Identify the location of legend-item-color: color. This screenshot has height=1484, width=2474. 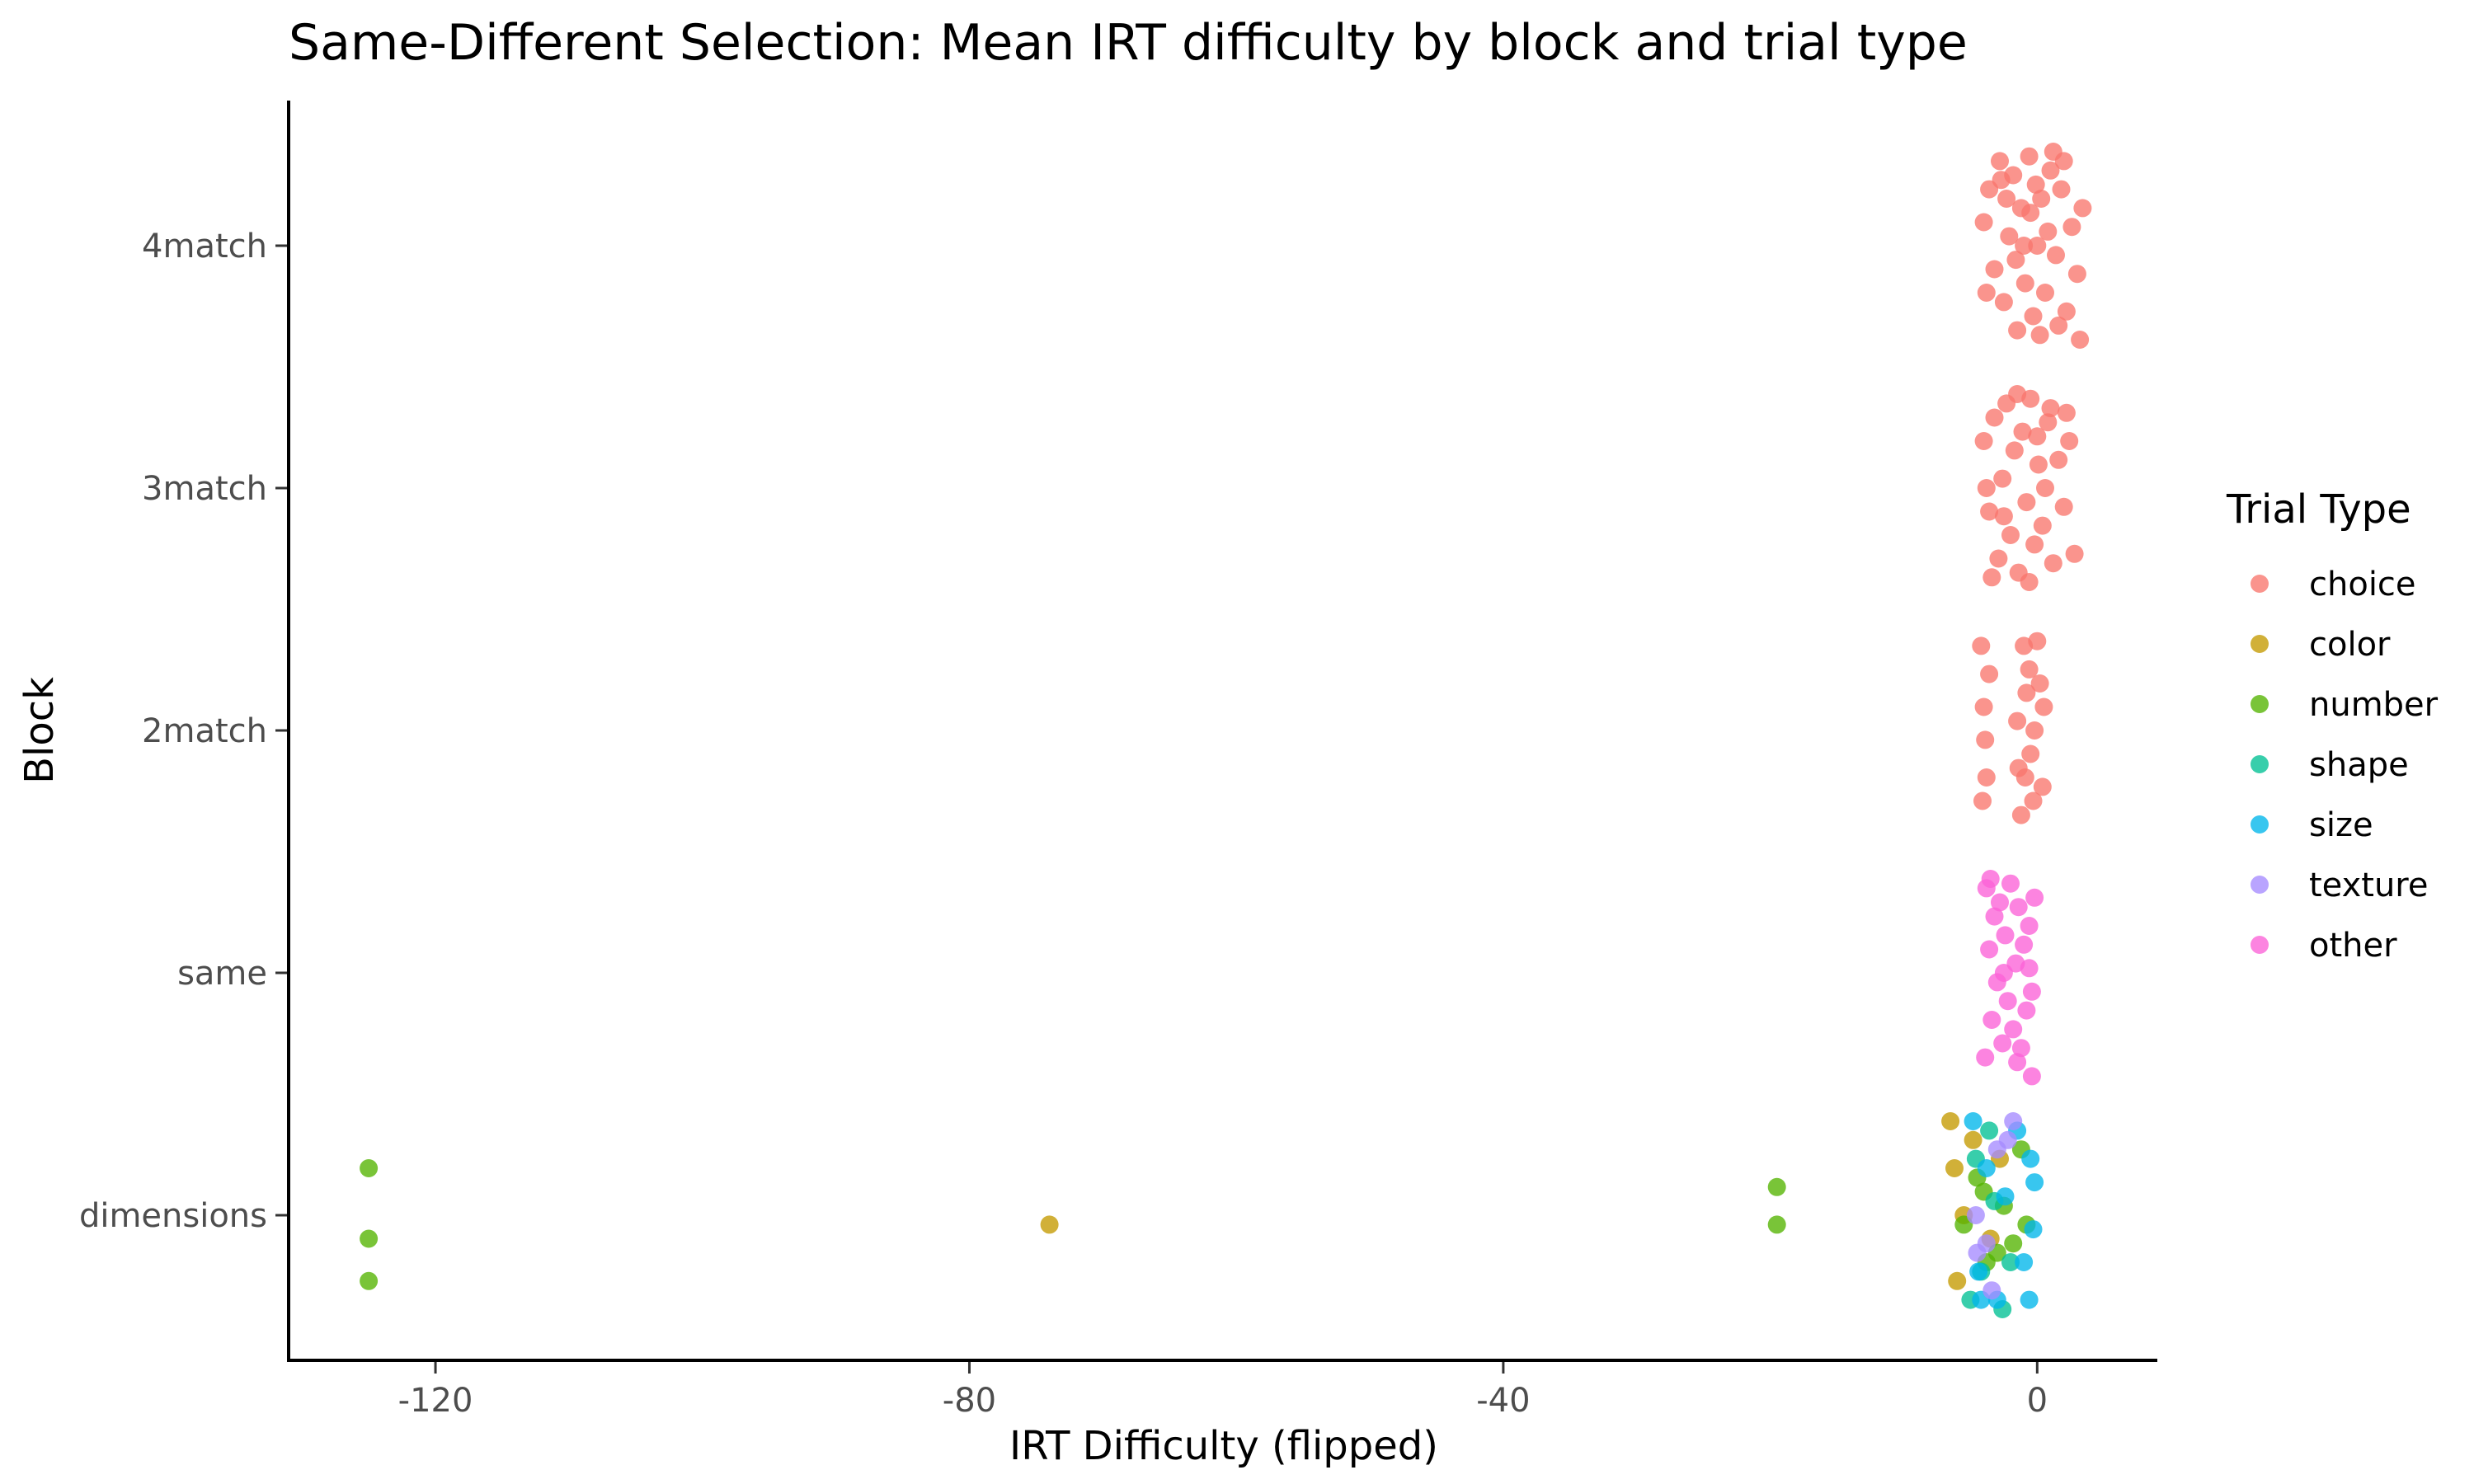
(2321, 645).